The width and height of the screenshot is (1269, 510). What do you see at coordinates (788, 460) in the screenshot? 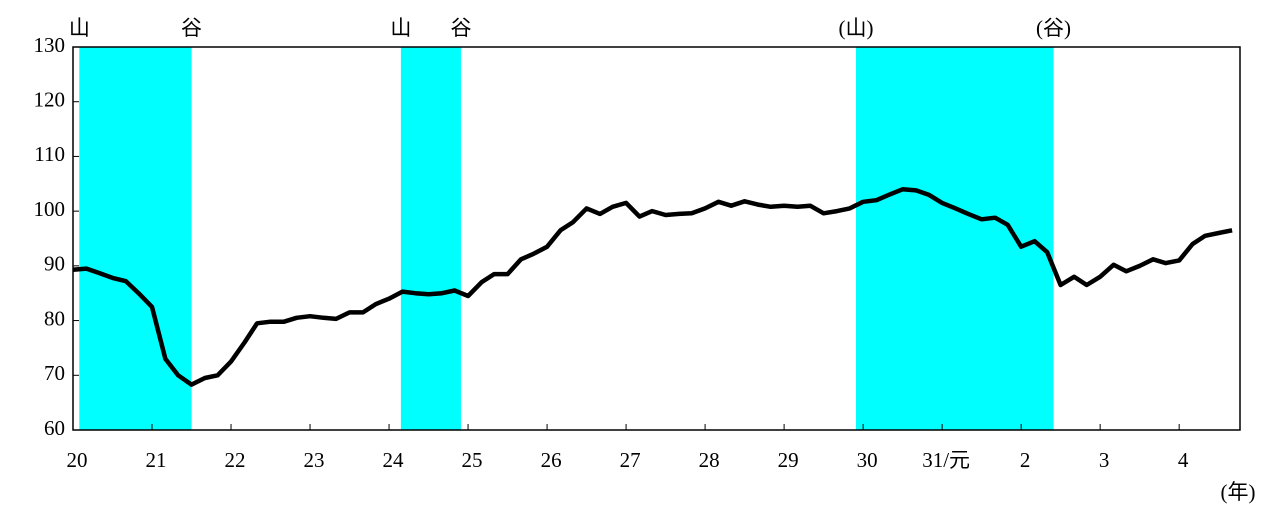
I see `x-tick-label: 29` at bounding box center [788, 460].